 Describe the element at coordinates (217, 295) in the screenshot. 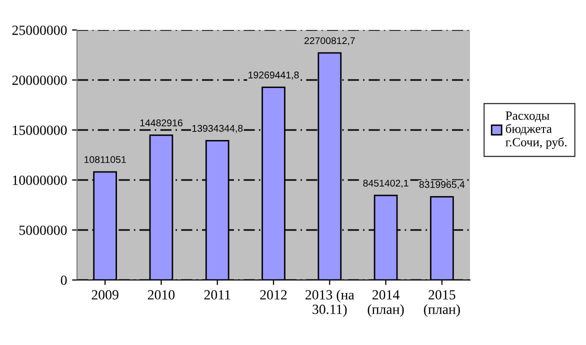

I see `x-tick-label: 2011` at that location.